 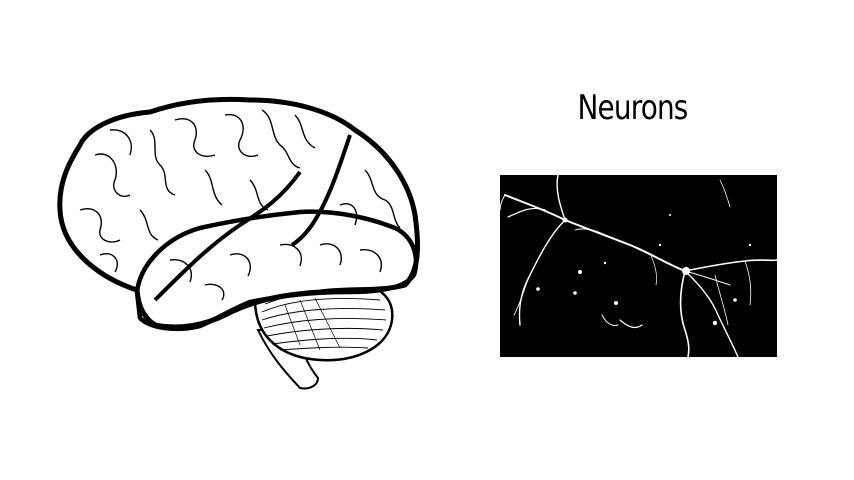 What do you see at coordinates (321, 190) in the screenshot?
I see `central-sulcus` at bounding box center [321, 190].